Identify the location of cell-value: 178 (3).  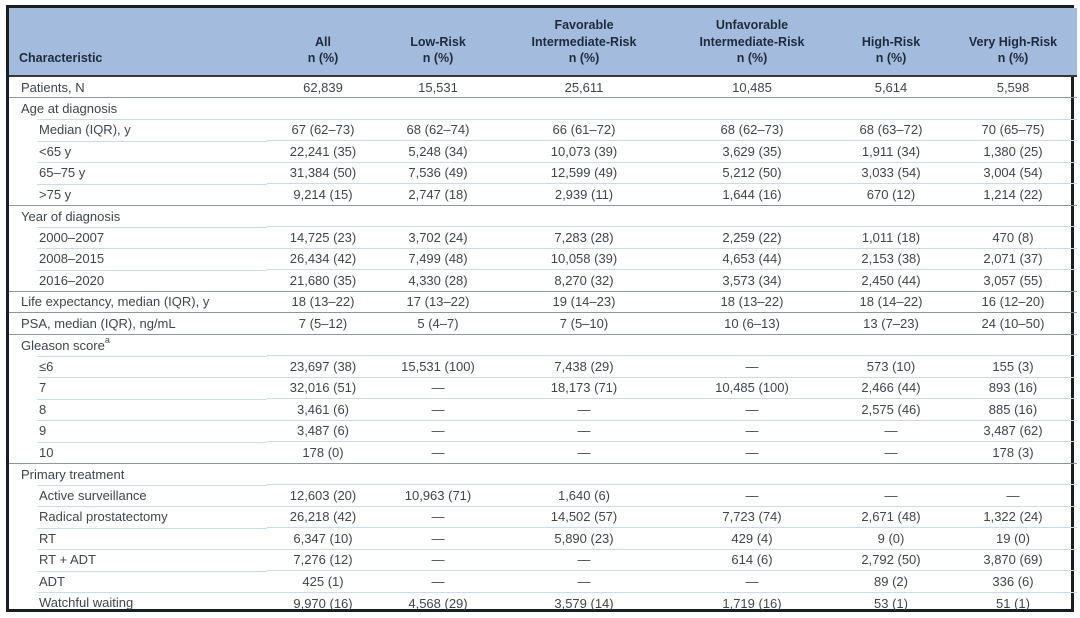
(1013, 452).